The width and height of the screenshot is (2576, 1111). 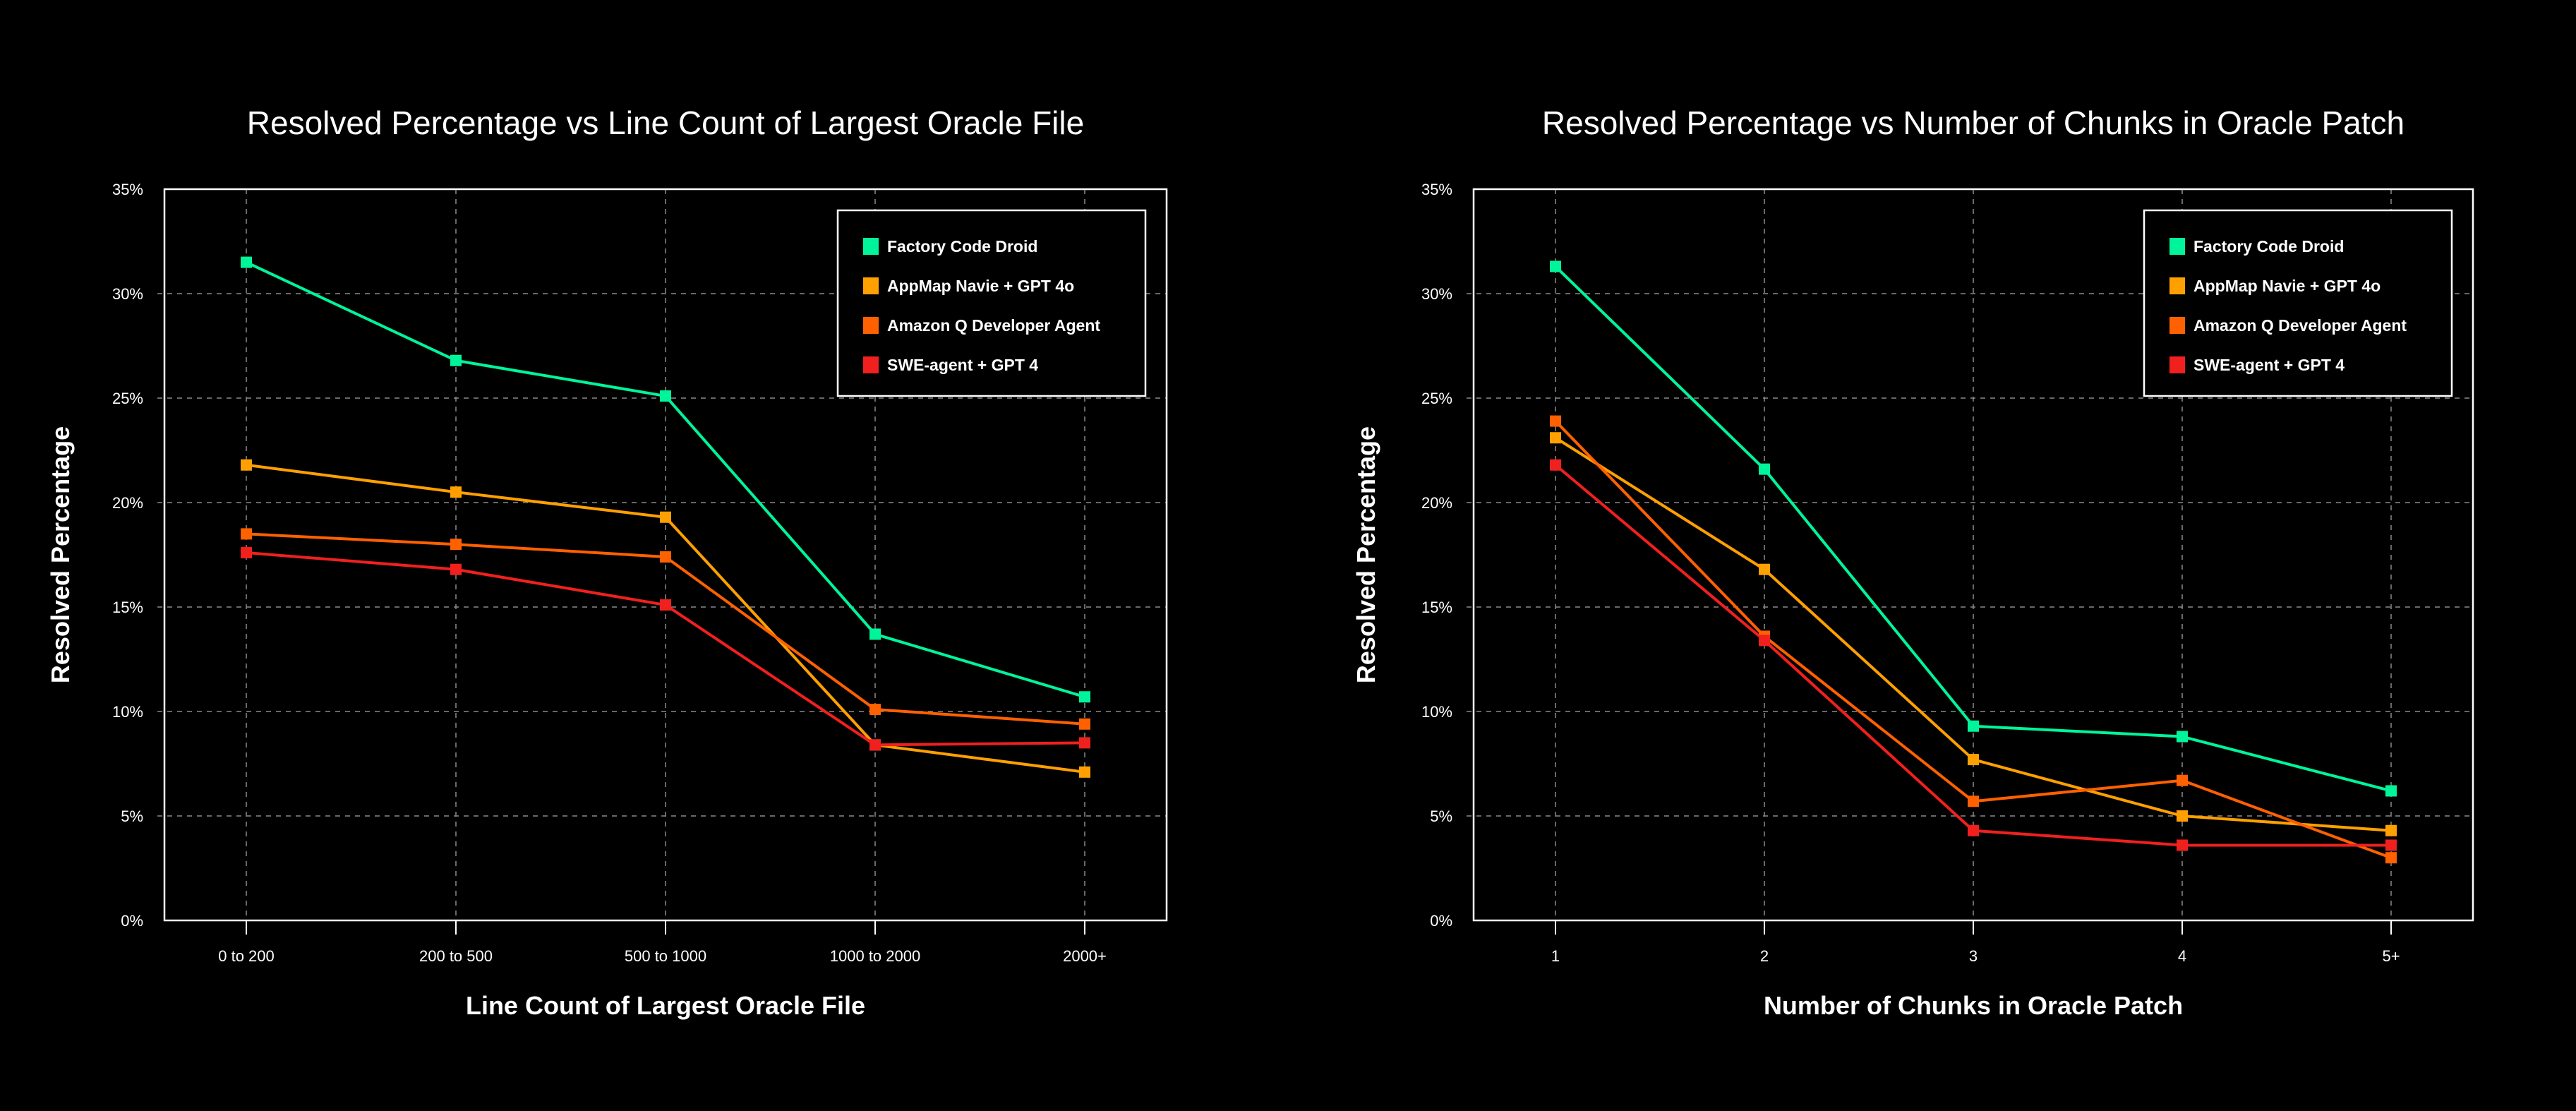 What do you see at coordinates (665, 480) in the screenshot?
I see `series-factory-code-droid` at bounding box center [665, 480].